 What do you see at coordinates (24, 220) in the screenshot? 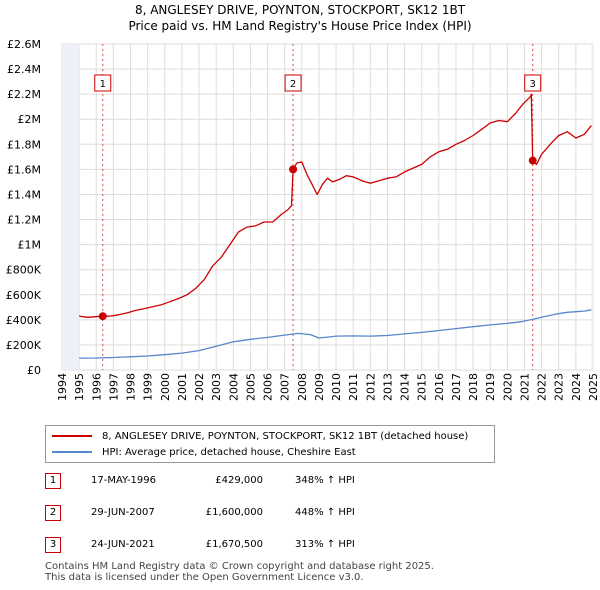
I see `y-tick-label: £1.2M` at bounding box center [24, 220].